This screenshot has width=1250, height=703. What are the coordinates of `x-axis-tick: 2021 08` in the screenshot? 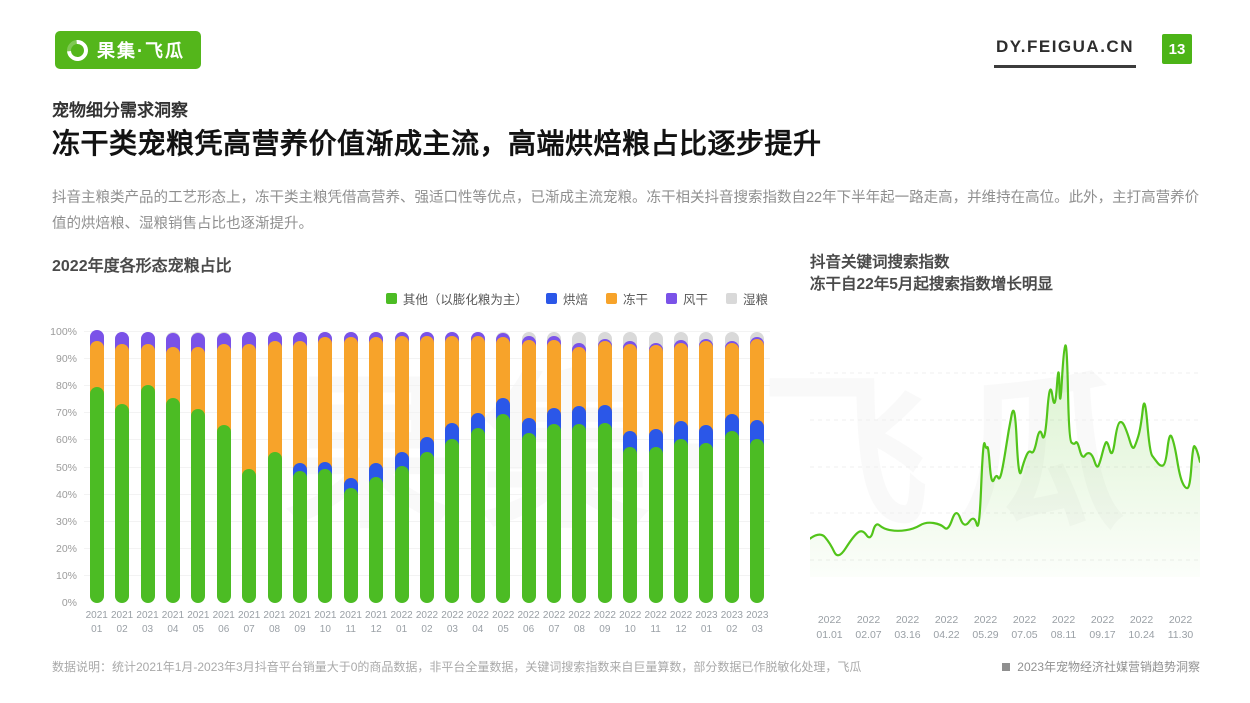 It's located at (274, 622).